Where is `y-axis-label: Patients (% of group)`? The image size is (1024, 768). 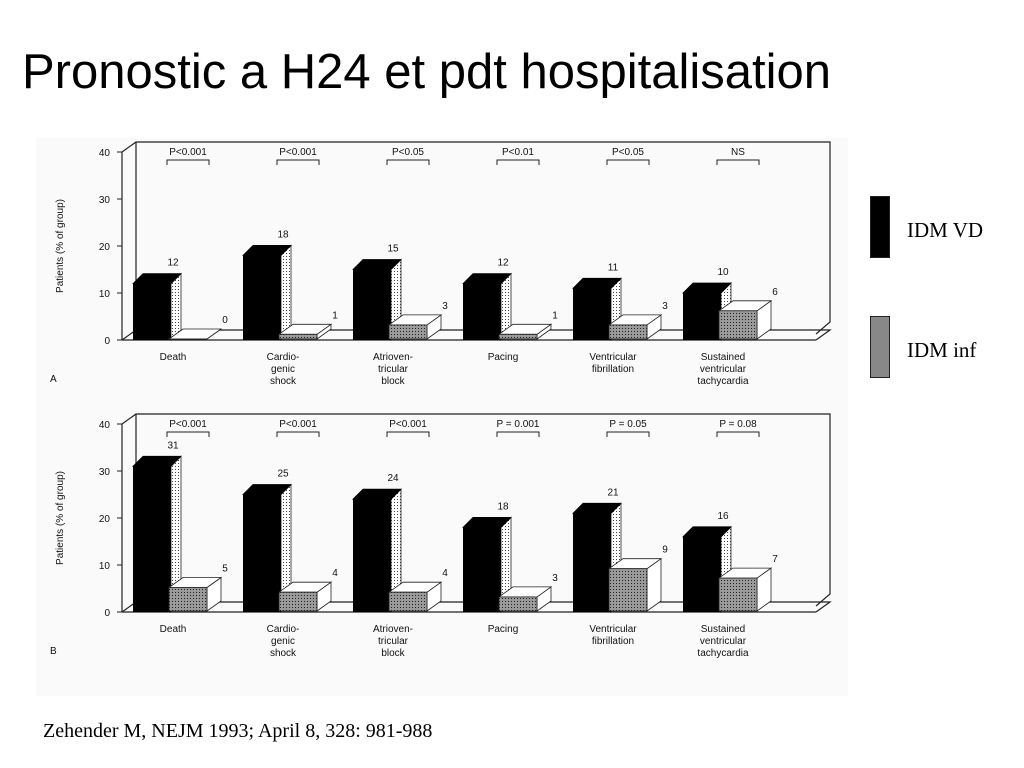
y-axis-label: Patients (% of group) is located at coordinates (60, 246).